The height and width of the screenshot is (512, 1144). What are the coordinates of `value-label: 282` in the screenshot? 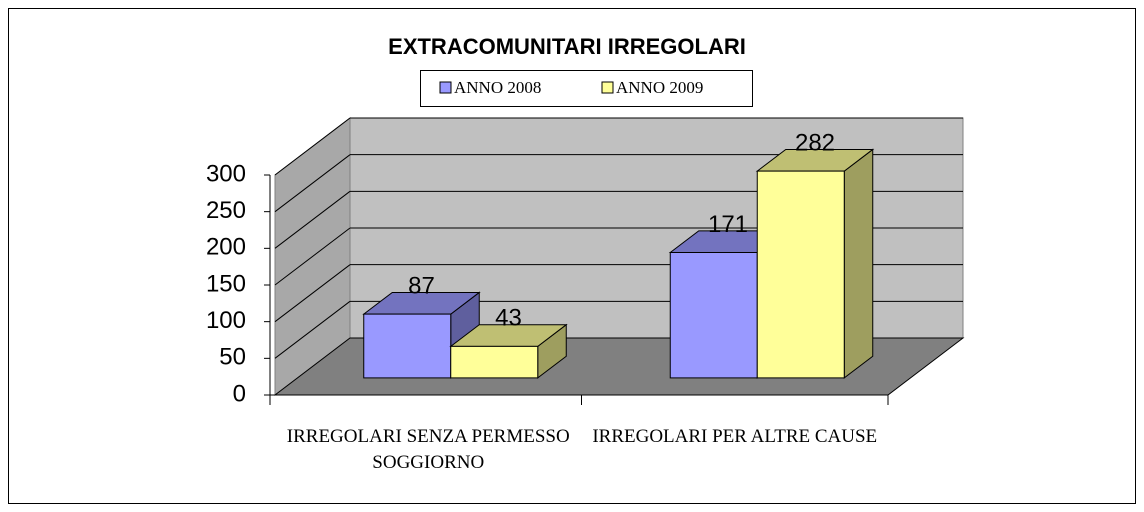 It's located at (815, 142).